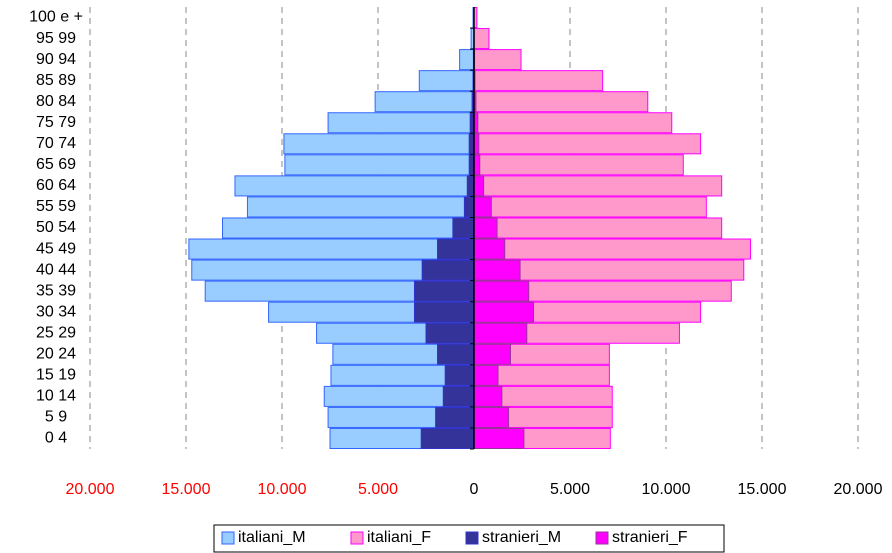 The image size is (892, 553). Describe the element at coordinates (56, 332) in the screenshot. I see `y-tick-label: 25 29` at that location.